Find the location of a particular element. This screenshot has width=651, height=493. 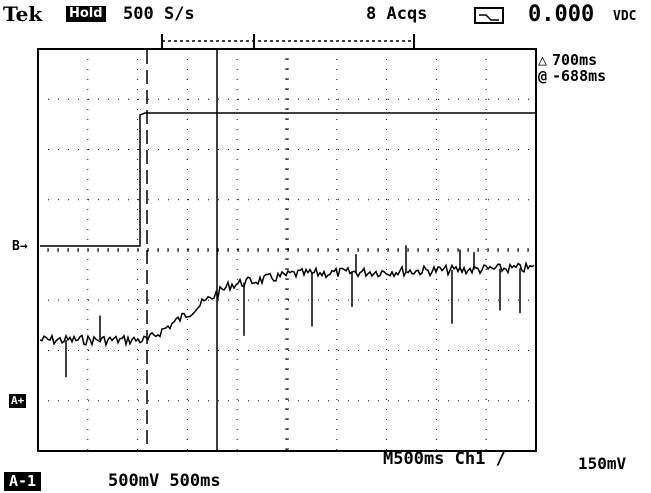

vertical-horizontal-scale: 500mV 500ms is located at coordinates (164, 481).